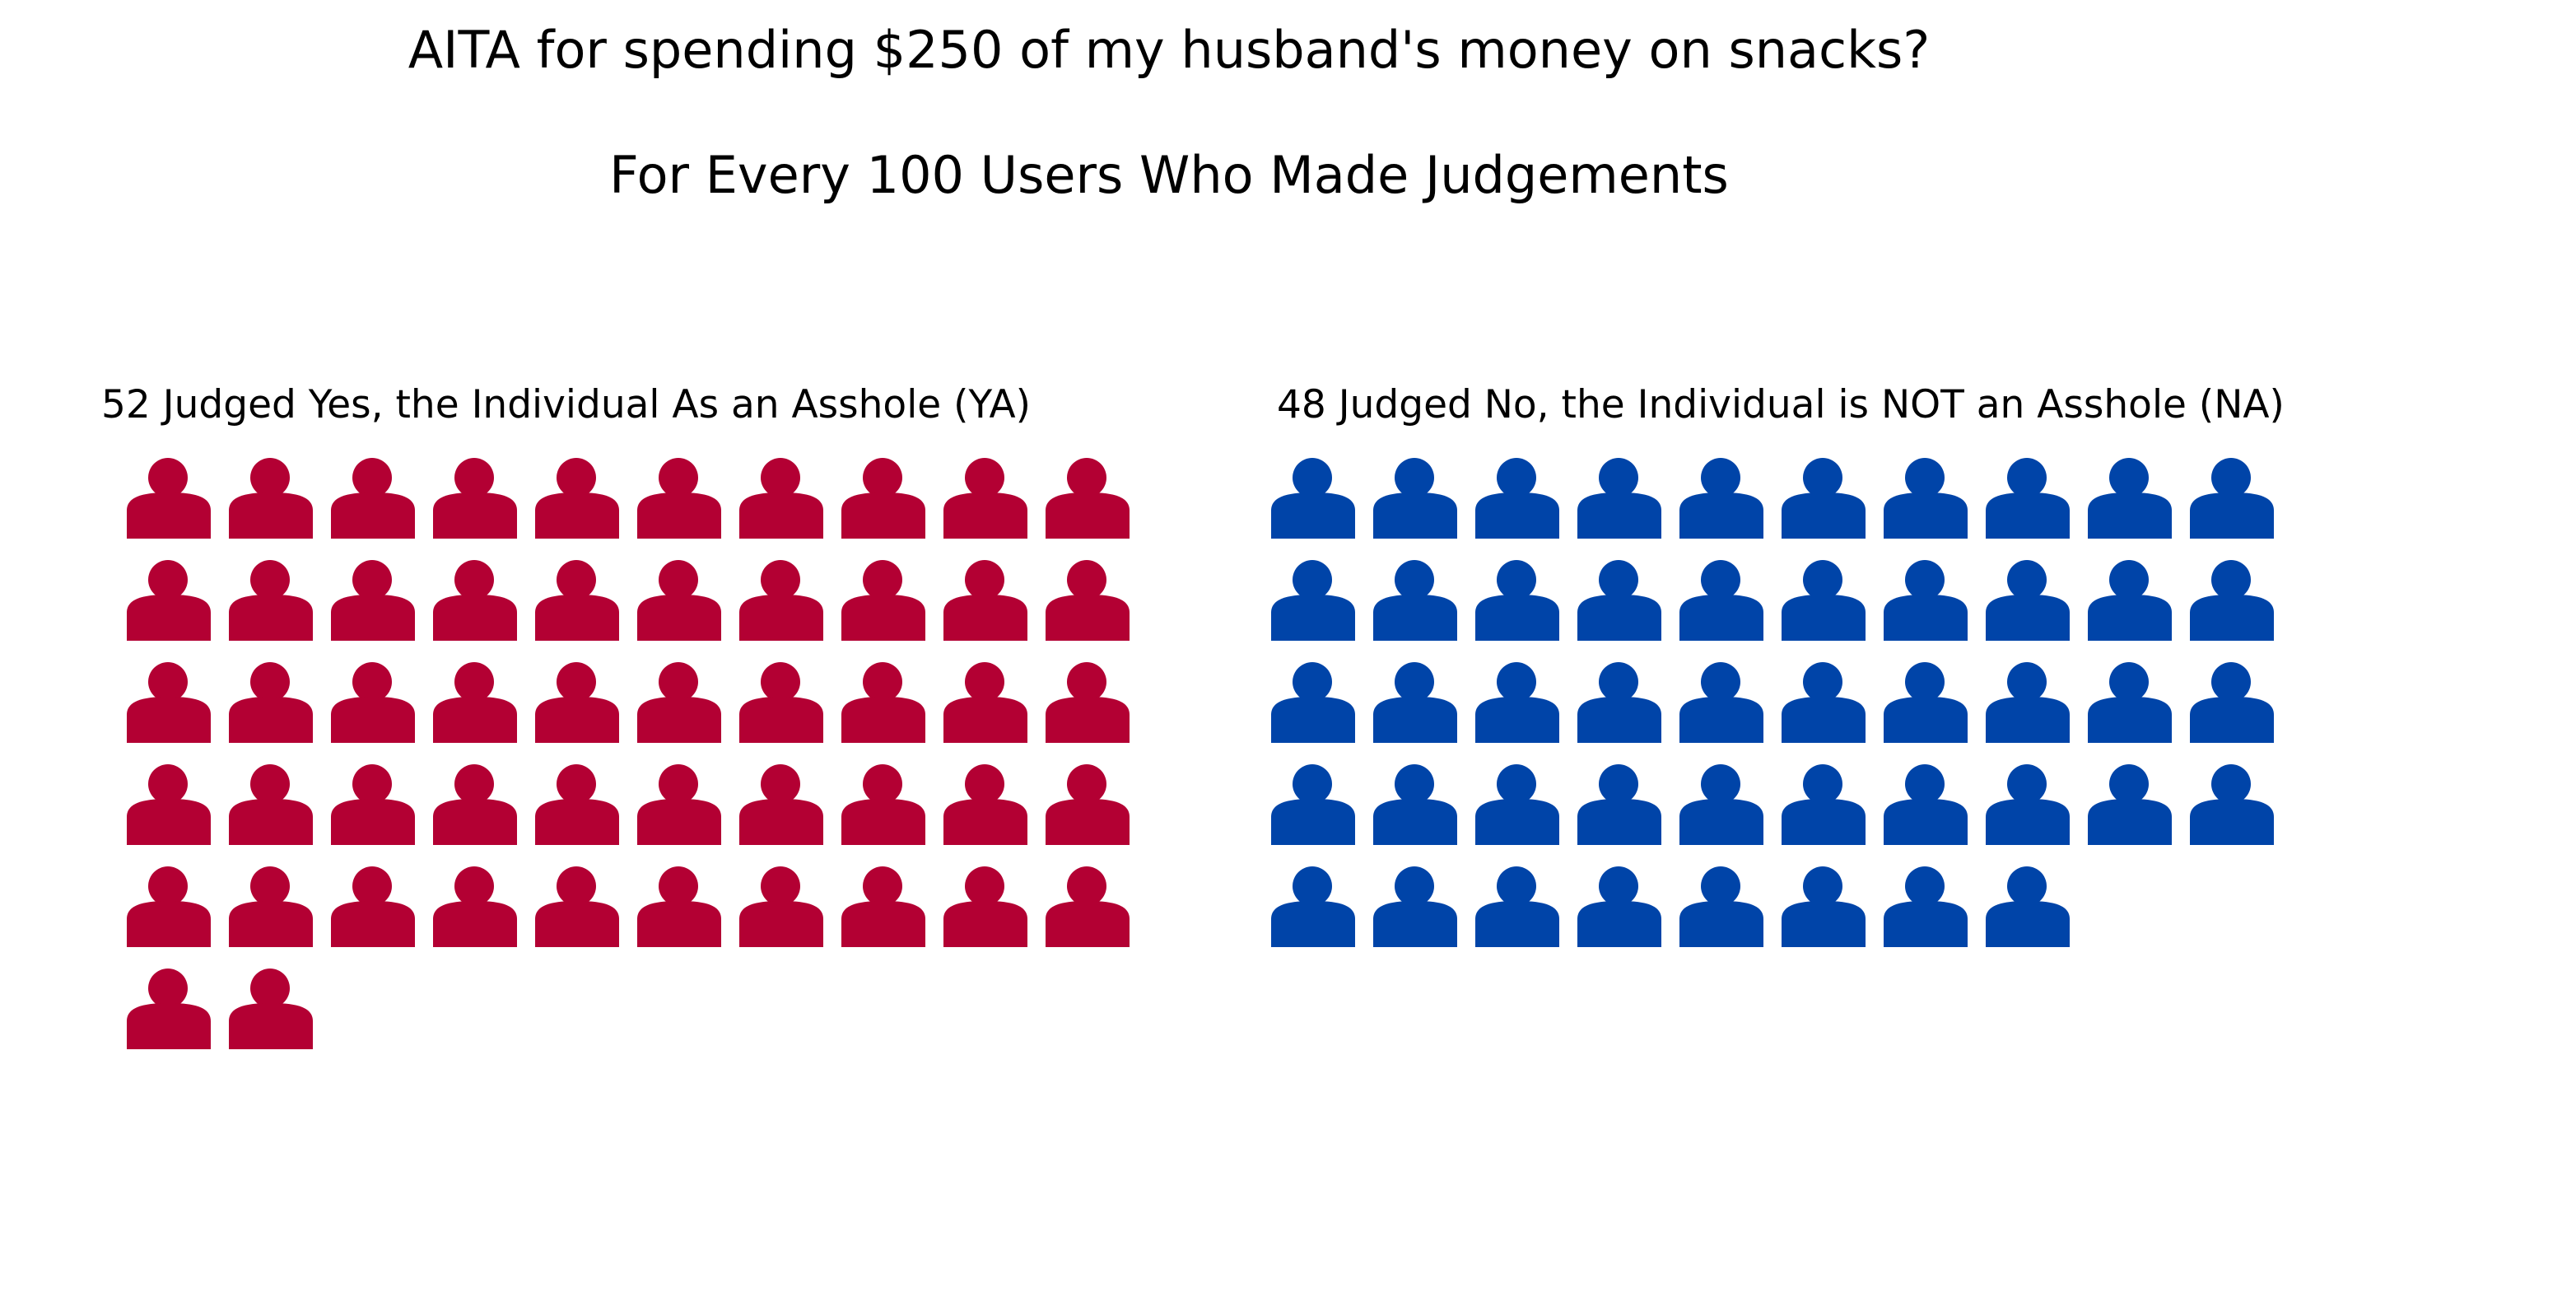 The width and height of the screenshot is (2576, 1307). Describe the element at coordinates (1772, 702) in the screenshot. I see `icon-grid-no` at that location.